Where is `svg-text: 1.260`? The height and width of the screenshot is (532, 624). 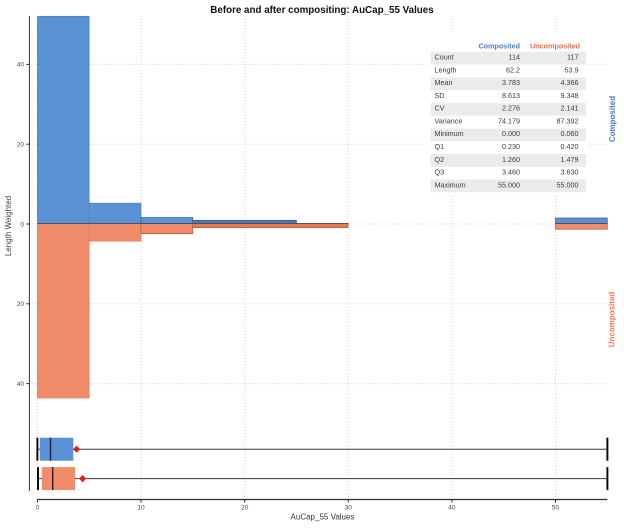 svg-text: 1.260 is located at coordinates (511, 159).